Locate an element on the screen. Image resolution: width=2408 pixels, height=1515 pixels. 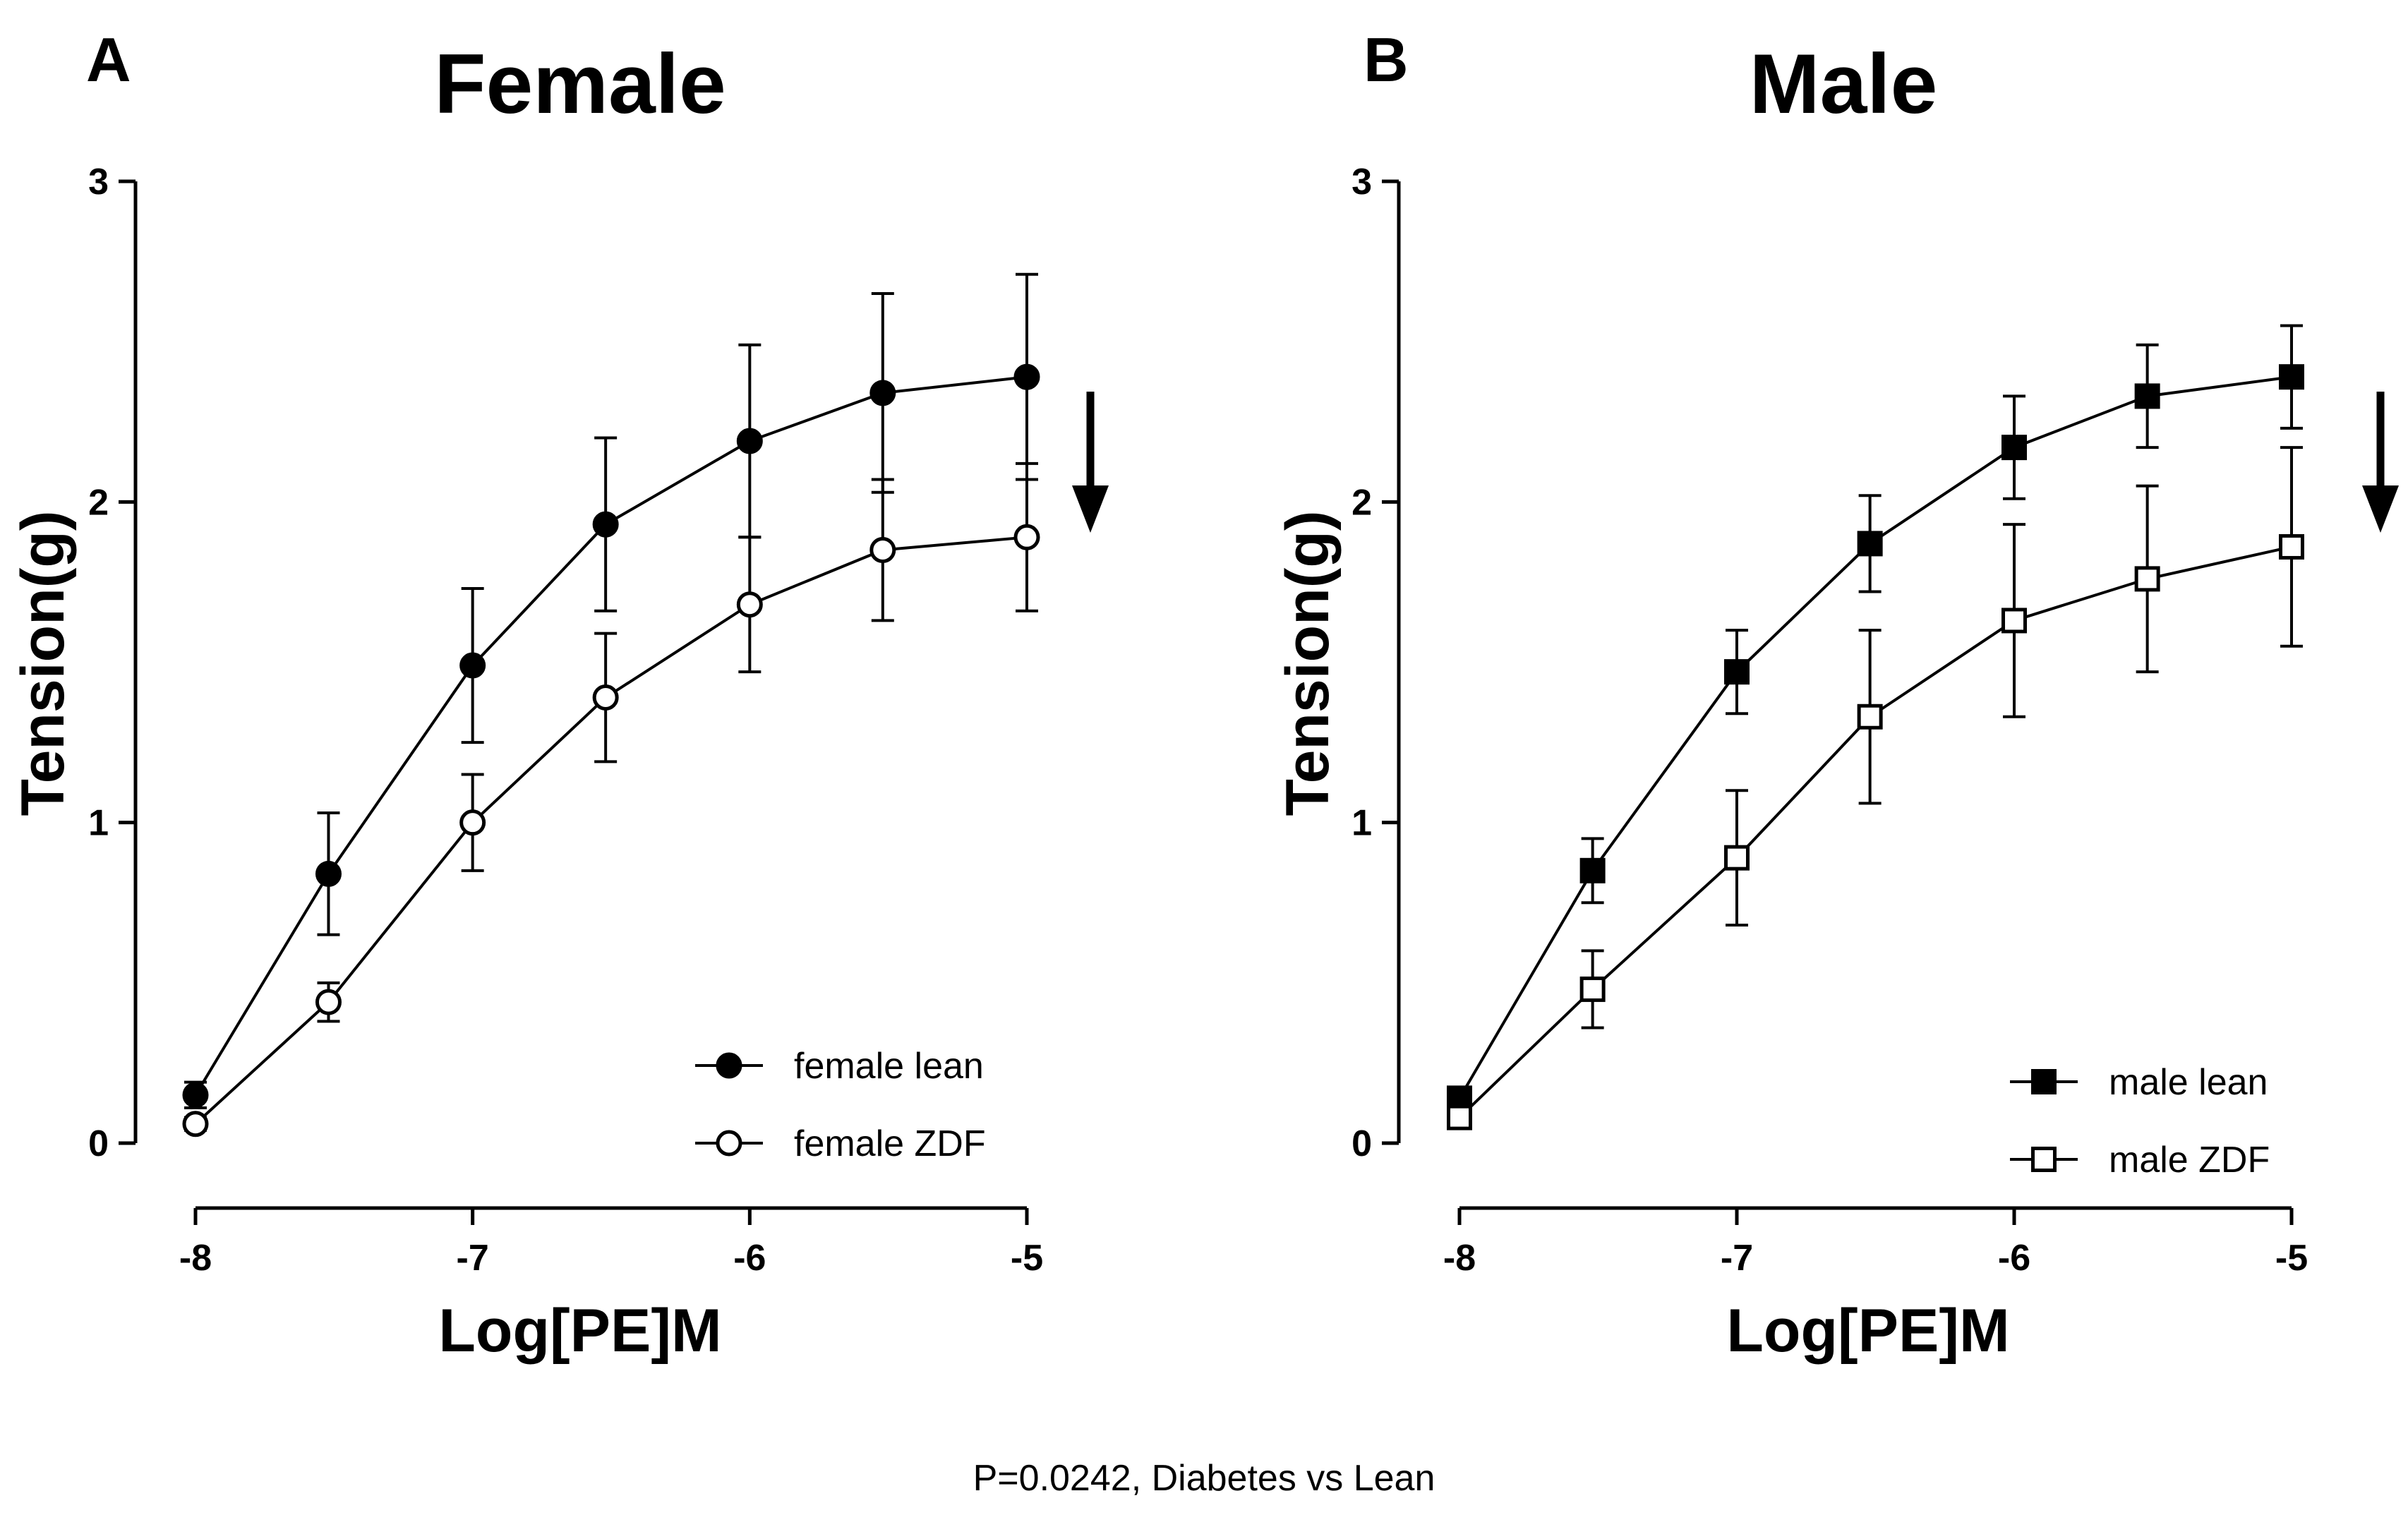
legend-label: female ZDF is located at coordinates (890, 1143).